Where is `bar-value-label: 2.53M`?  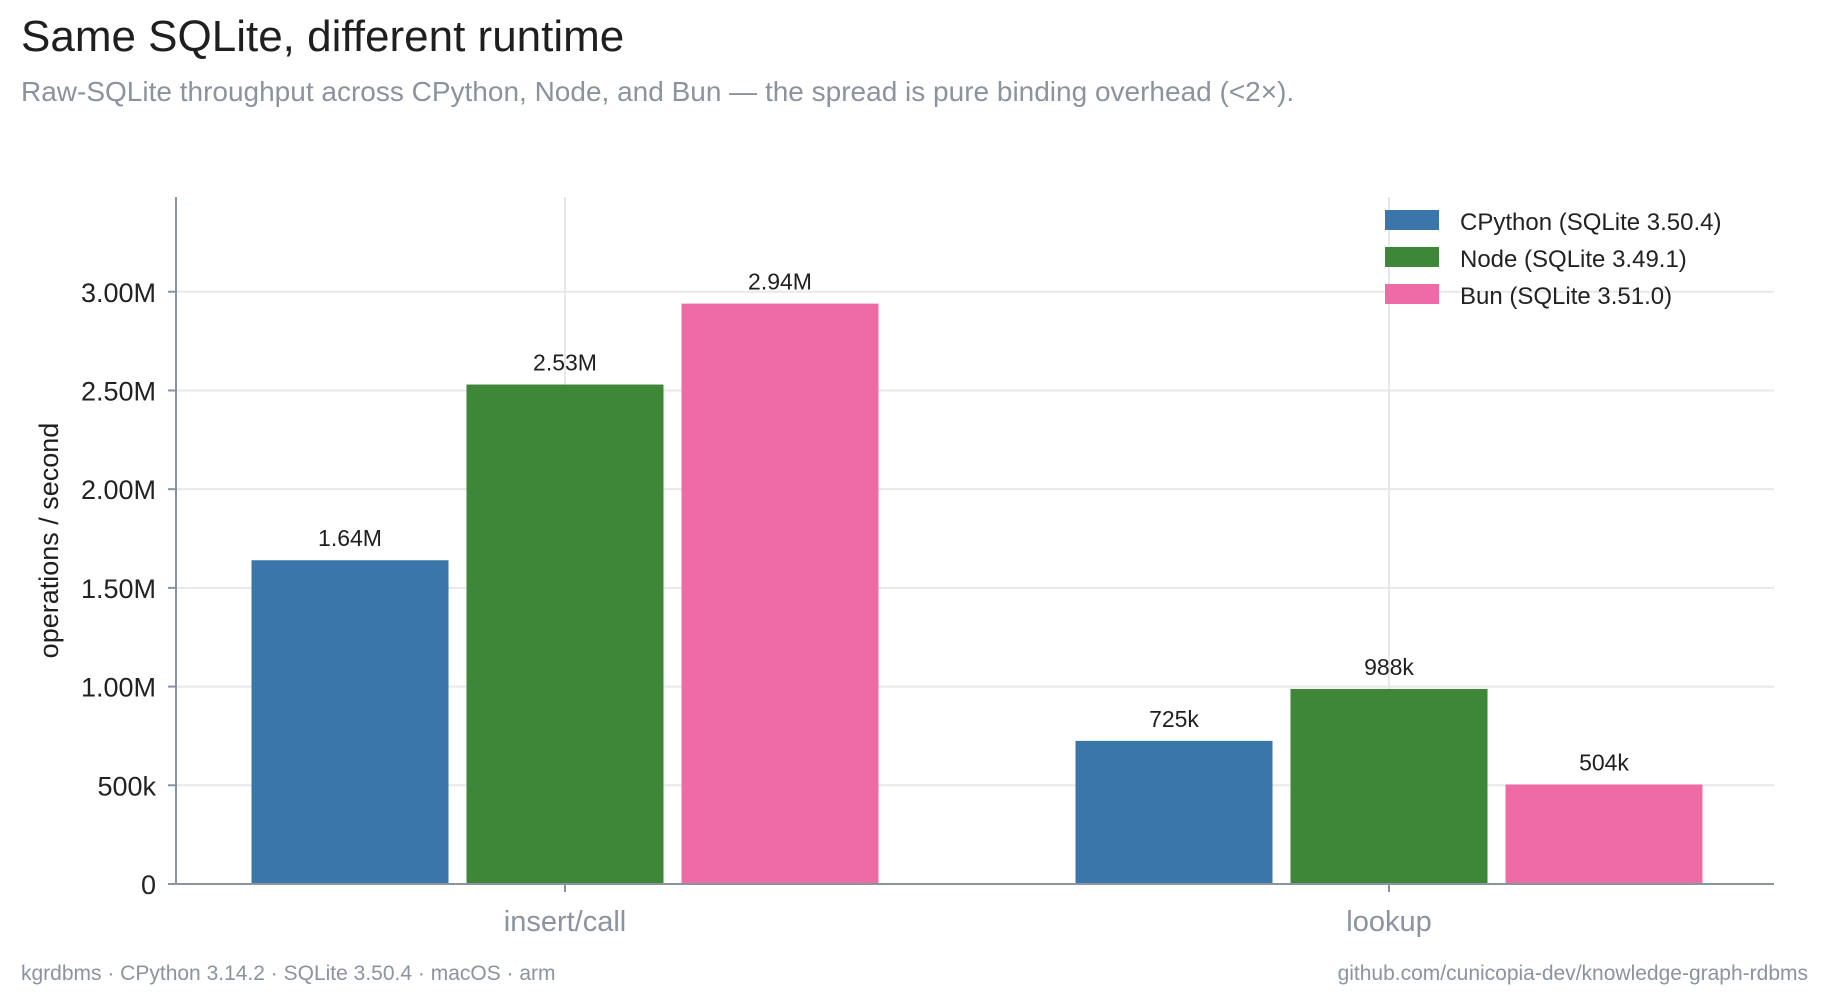
bar-value-label: 2.53M is located at coordinates (565, 363).